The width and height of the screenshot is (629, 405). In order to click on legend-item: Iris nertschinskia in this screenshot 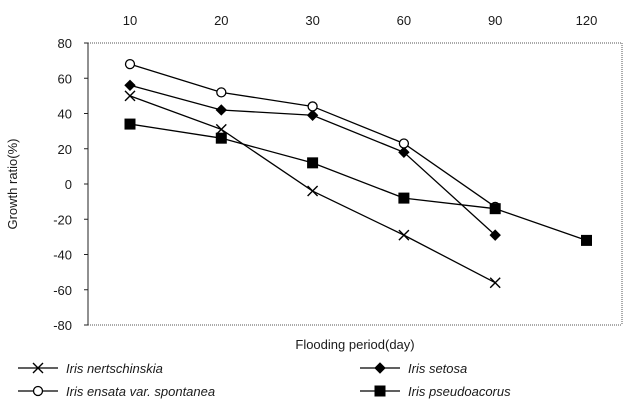, I will do `click(90, 368)`.